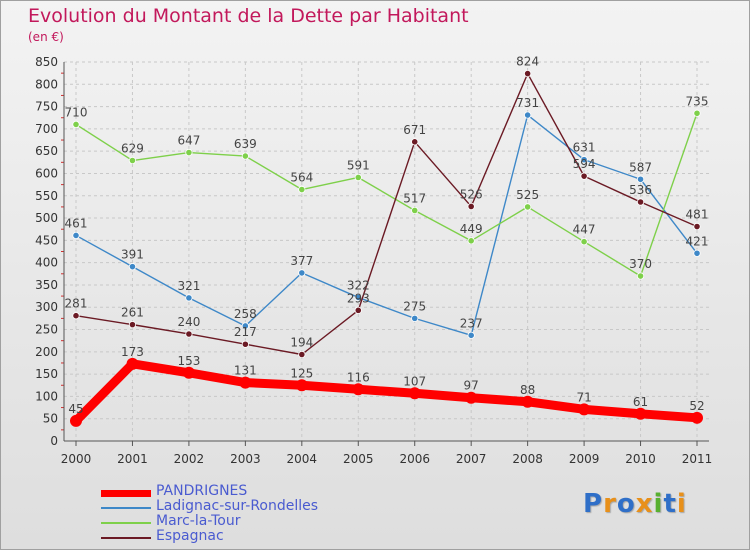 This screenshot has width=750, height=550. I want to click on x-tick-label: 2010, so click(640, 459).